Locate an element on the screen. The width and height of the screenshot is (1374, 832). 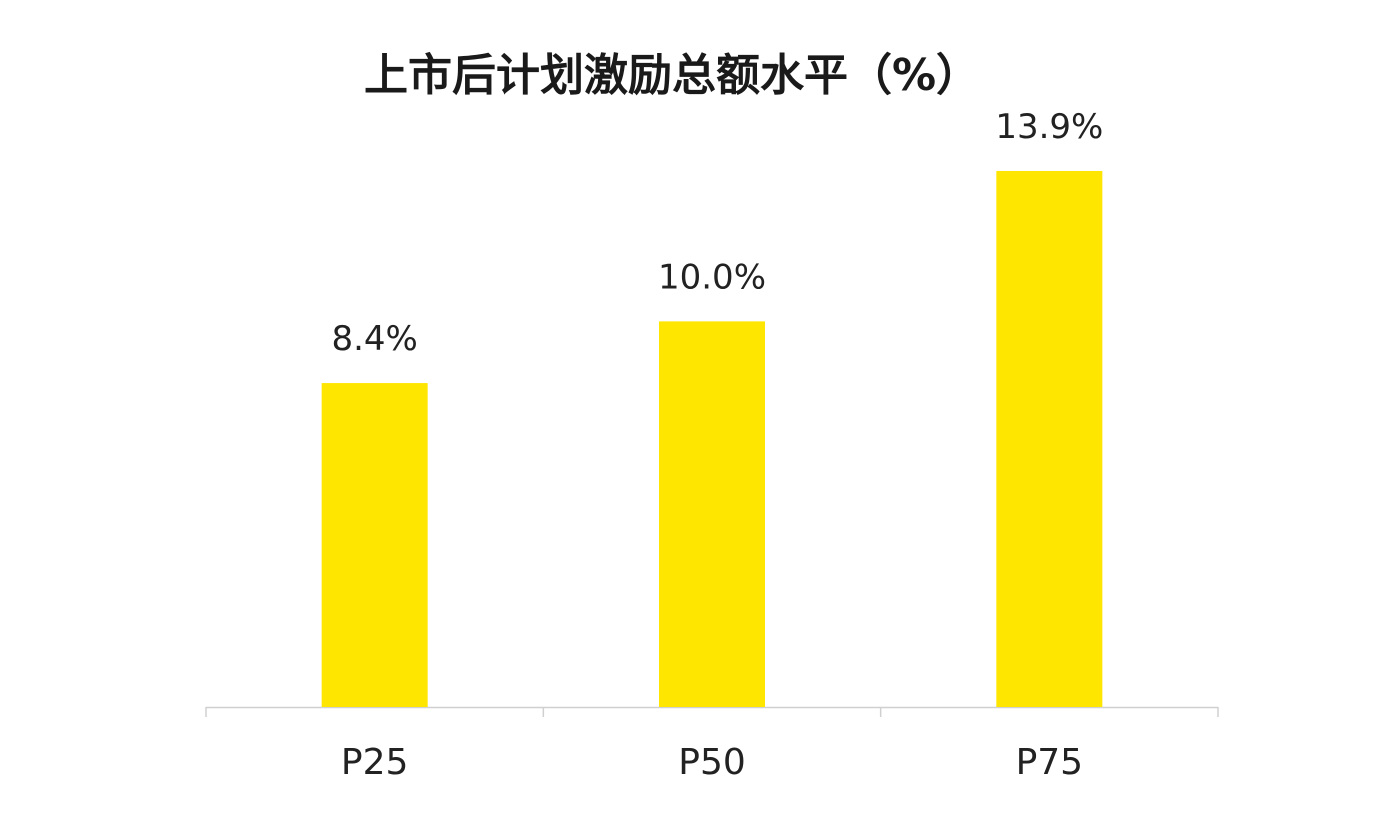
data-label-p75: 13.9% is located at coordinates (1049, 127).